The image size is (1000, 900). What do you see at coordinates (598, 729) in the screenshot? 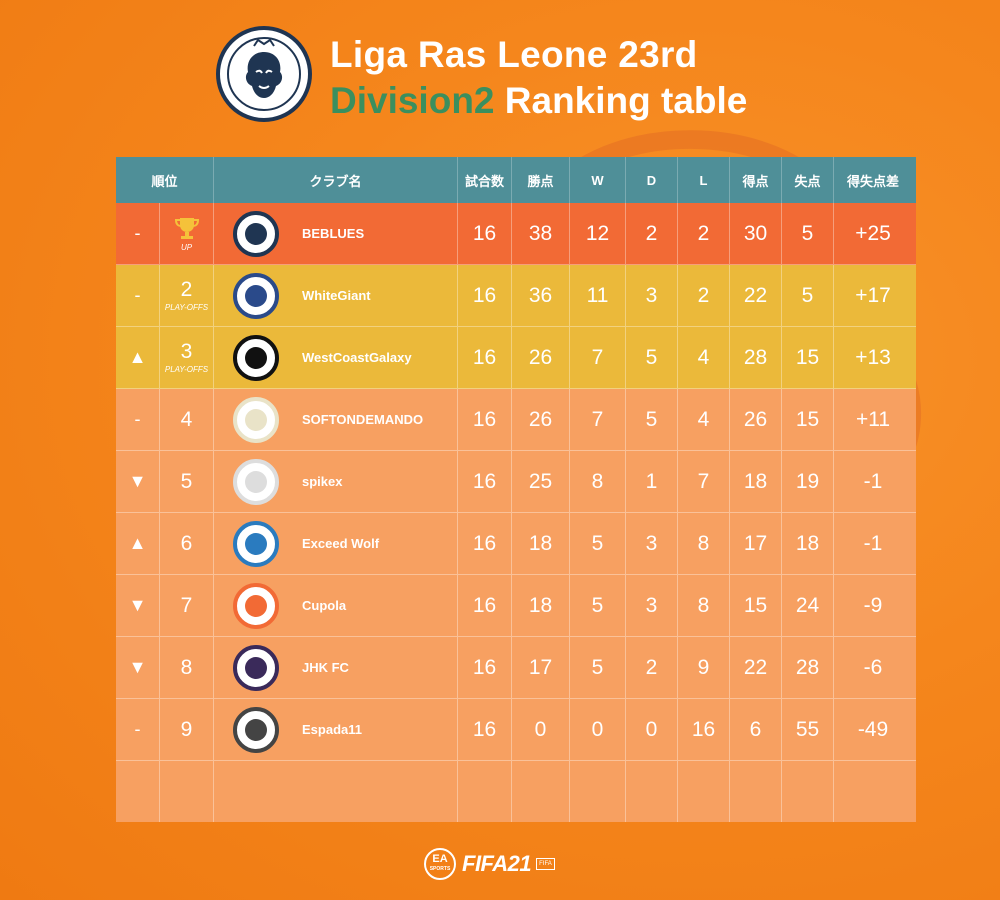
I see `wins-cell: 0` at bounding box center [598, 729].